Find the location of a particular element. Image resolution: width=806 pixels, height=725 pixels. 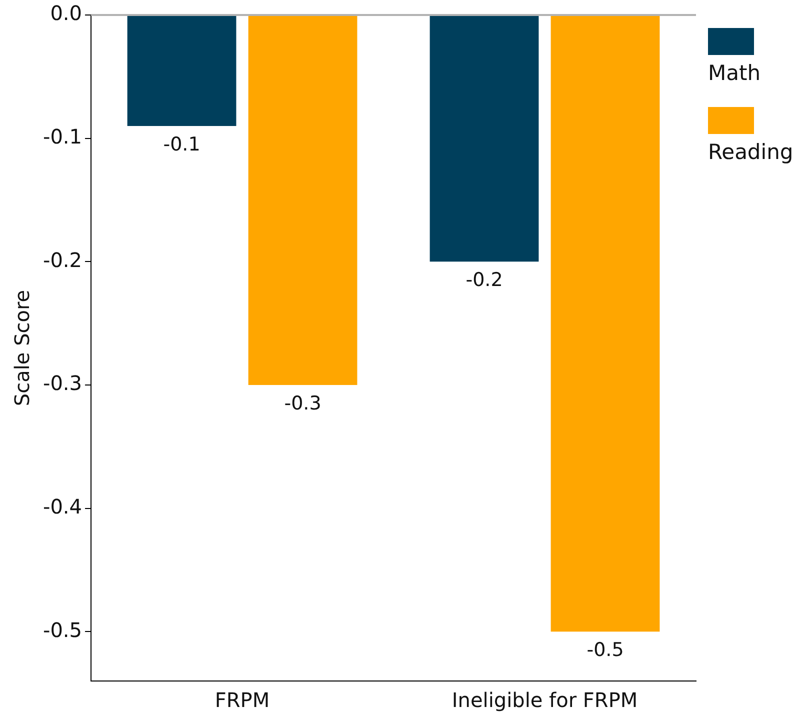

legend-label: Reading is located at coordinates (751, 152).